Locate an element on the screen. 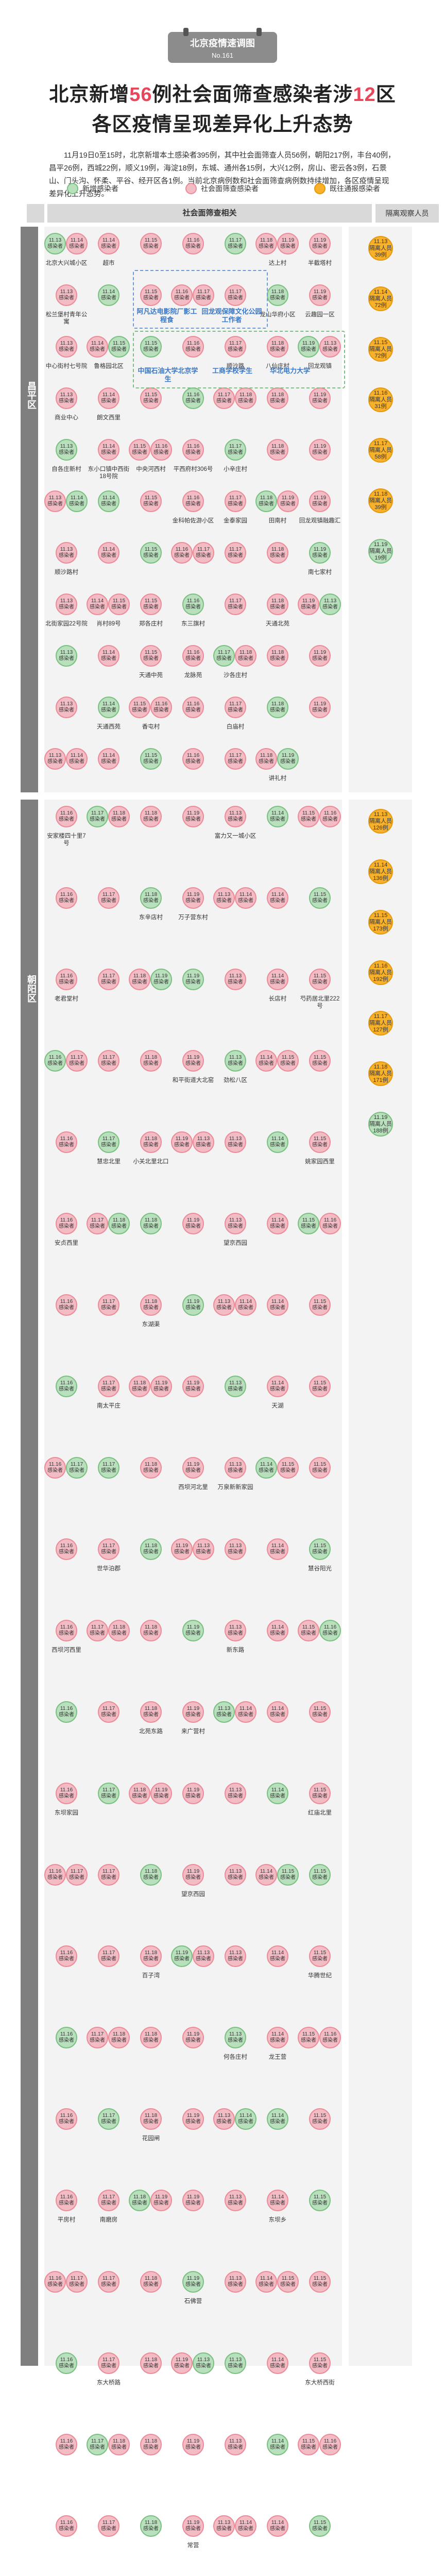  place-cell: 11.19 感染者 来广营村 is located at coordinates (193, 1724).